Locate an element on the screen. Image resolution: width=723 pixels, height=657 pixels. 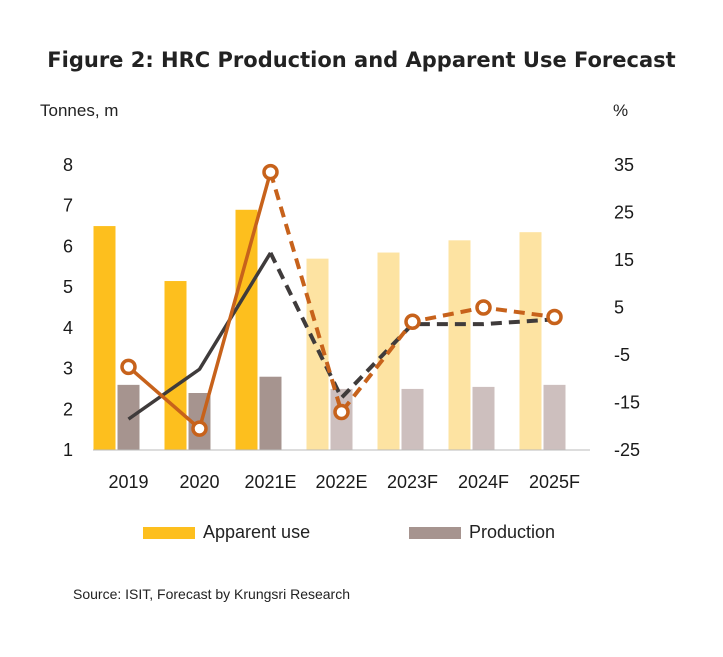
legend-apparent-use: Apparent use is located at coordinates (226, 532).